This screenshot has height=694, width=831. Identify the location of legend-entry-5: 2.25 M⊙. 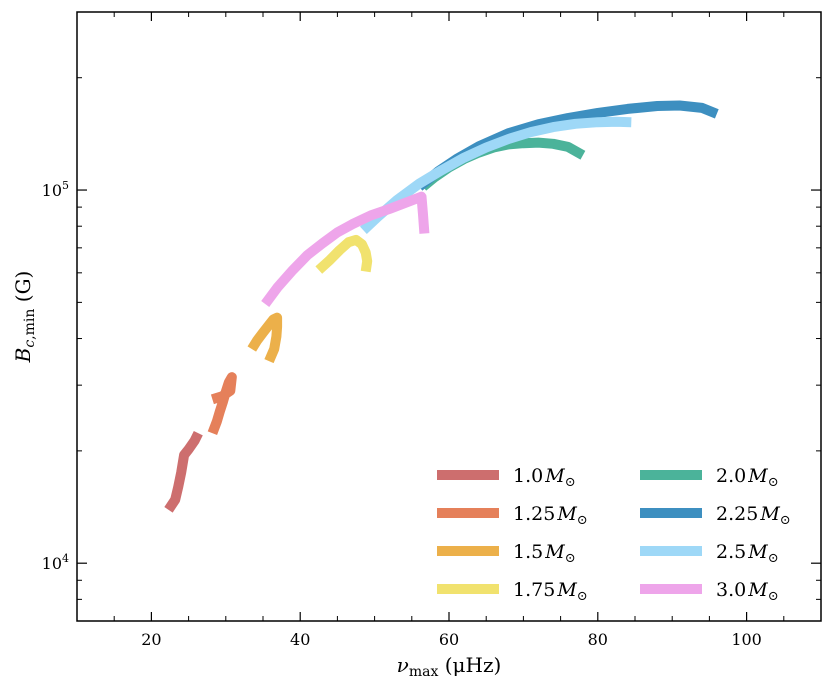
(715, 515).